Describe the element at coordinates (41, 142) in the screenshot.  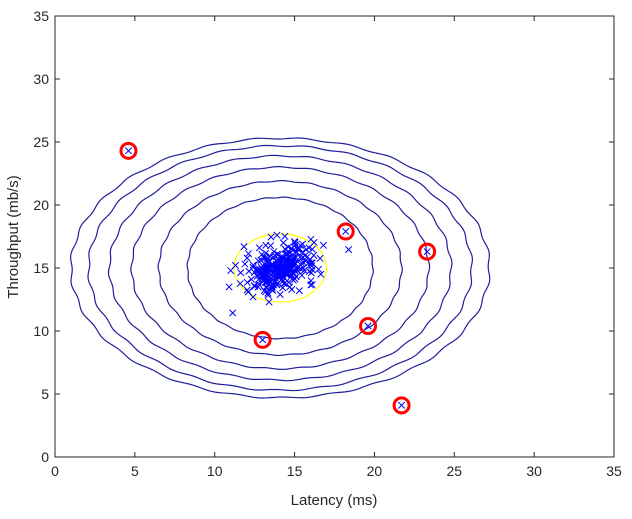
I see `y-tick-label: 25` at that location.